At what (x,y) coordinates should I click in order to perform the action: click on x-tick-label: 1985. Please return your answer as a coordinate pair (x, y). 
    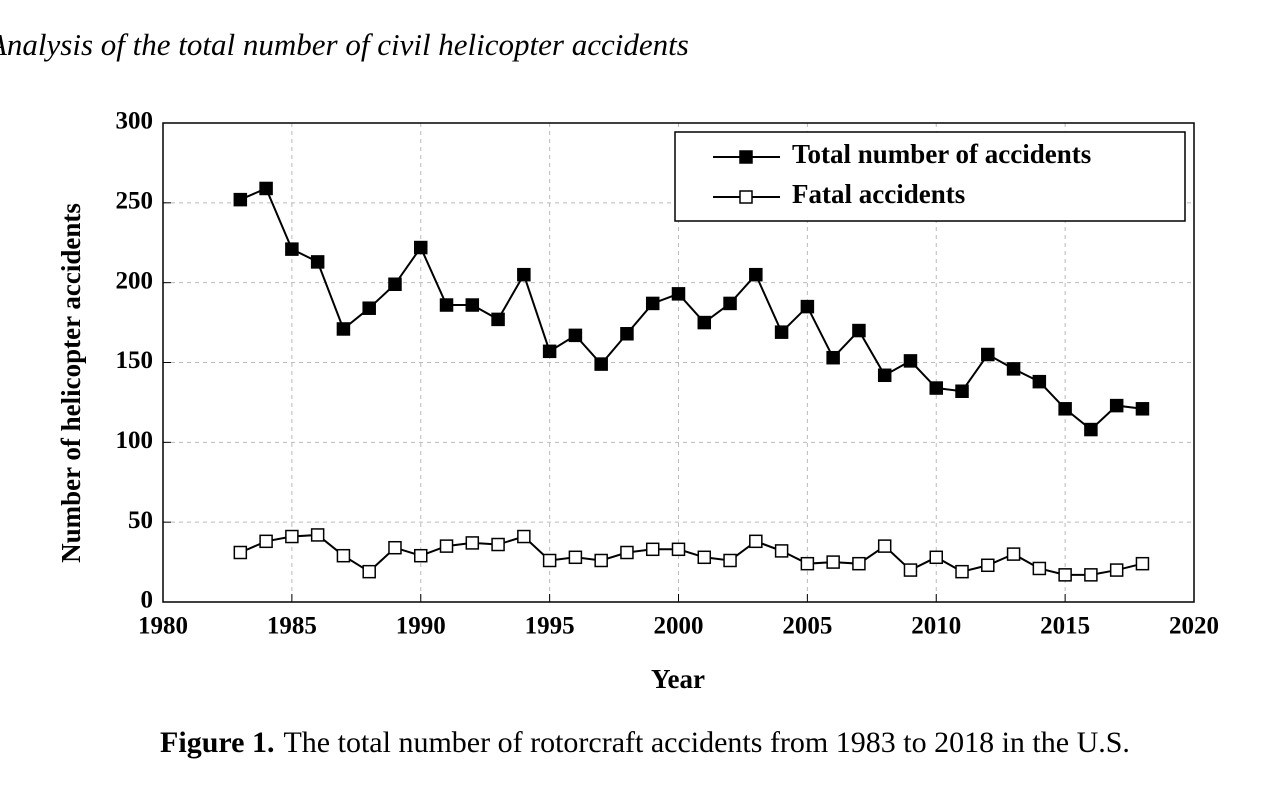
    Looking at the image, I should click on (292, 626).